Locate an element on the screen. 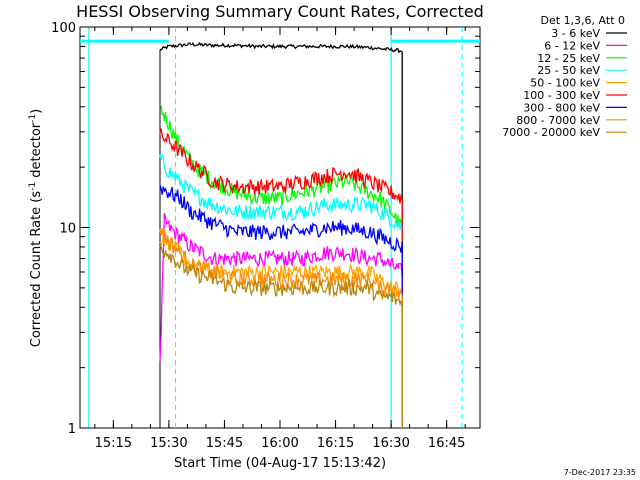  y-tick-label-2: 100 is located at coordinates (63, 28).